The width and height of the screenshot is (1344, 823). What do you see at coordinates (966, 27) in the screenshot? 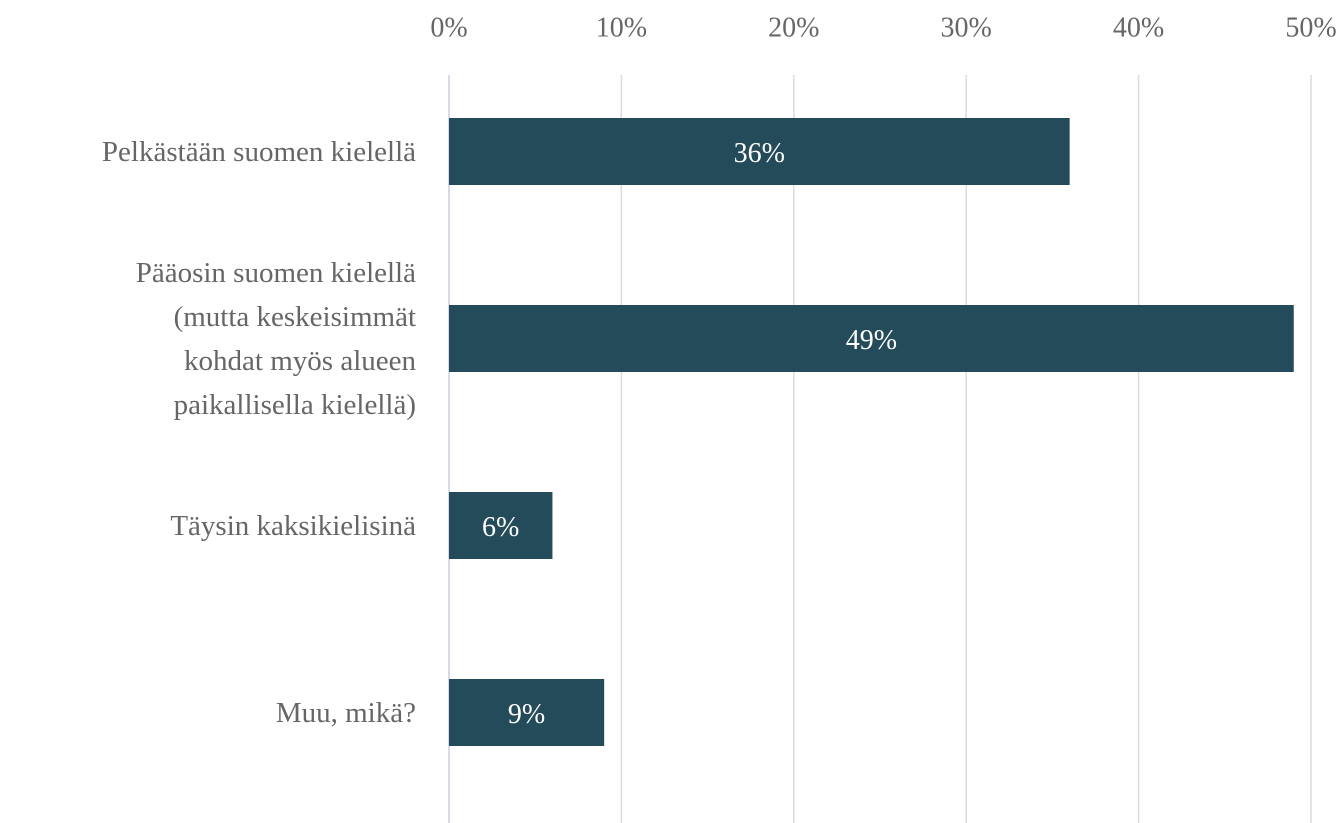
I see `x-tick-label: 30%` at bounding box center [966, 27].